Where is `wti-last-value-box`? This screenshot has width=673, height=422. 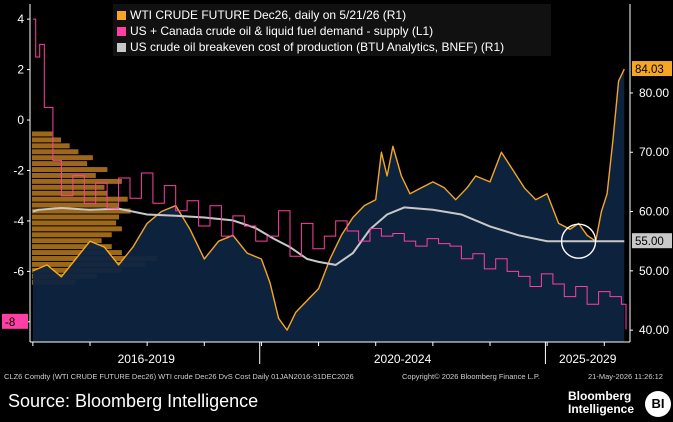 wti-last-value-box is located at coordinates (652, 69).